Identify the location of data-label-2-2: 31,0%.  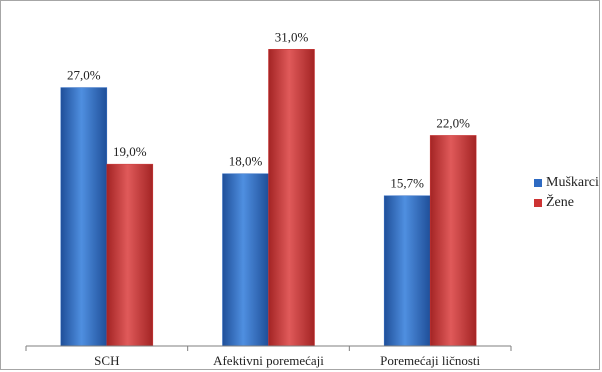
(292, 36).